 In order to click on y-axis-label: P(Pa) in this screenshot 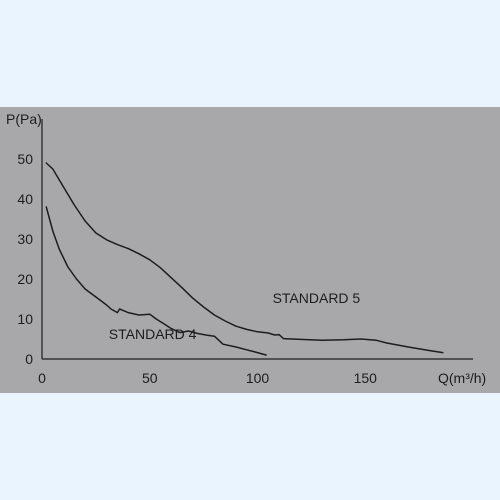, I will do `click(24, 119)`.